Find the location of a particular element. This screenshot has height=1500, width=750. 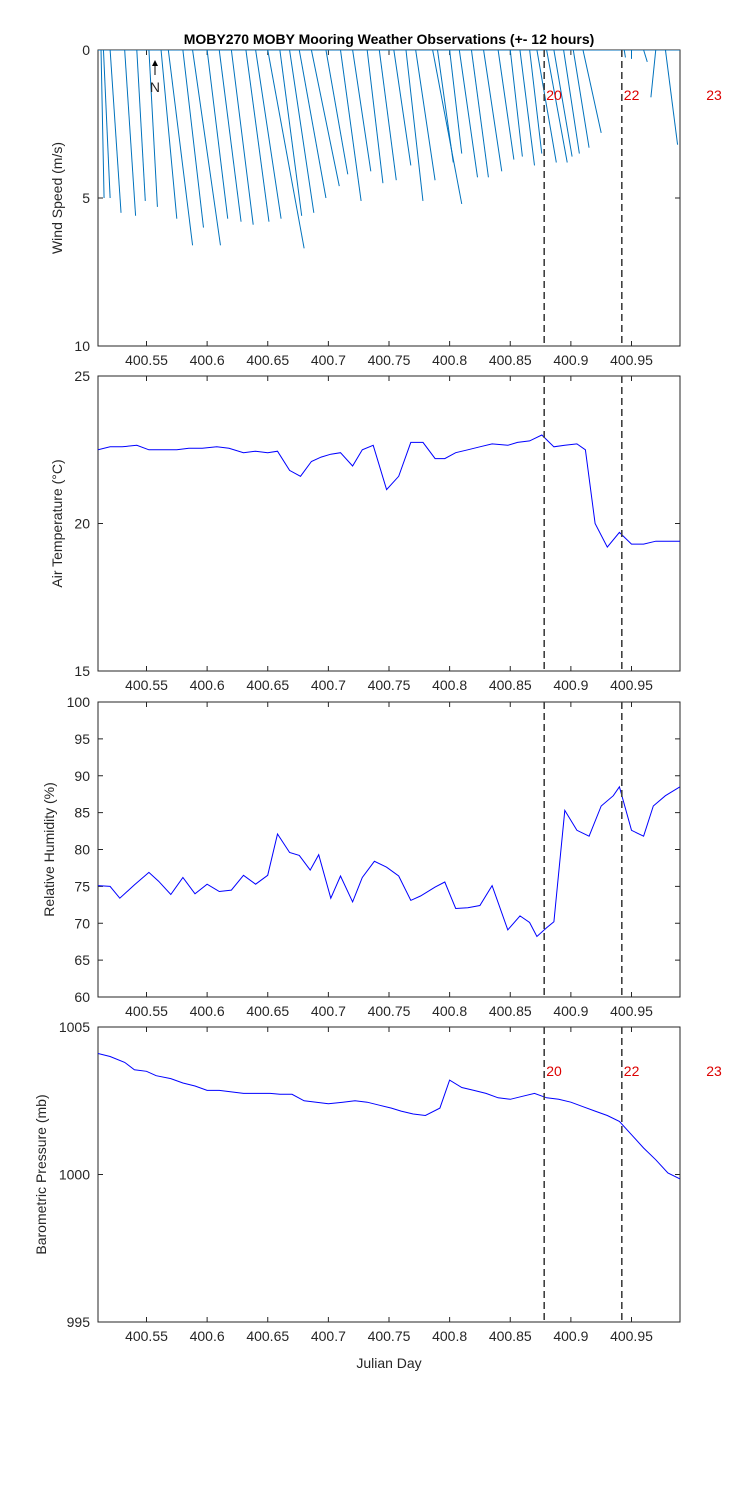

humidity-y-tick-label: 100 is located at coordinates (79, 702).